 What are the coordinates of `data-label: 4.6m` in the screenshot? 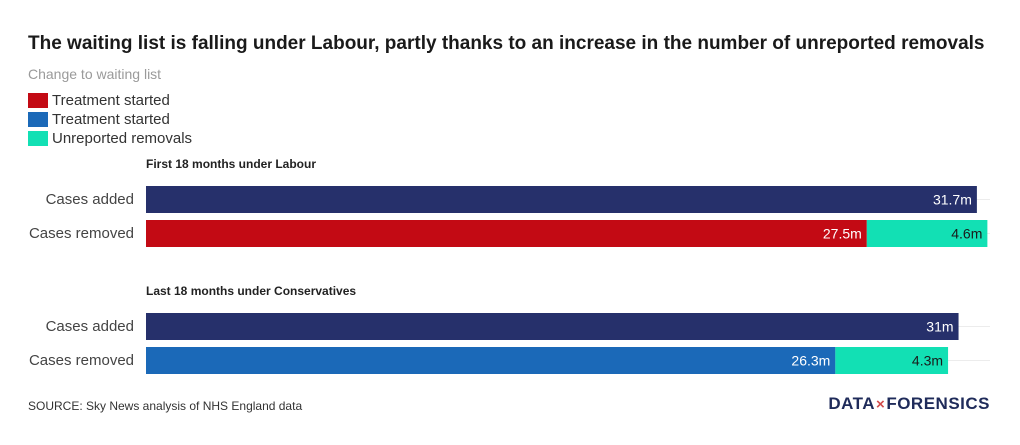 It's located at (966, 234).